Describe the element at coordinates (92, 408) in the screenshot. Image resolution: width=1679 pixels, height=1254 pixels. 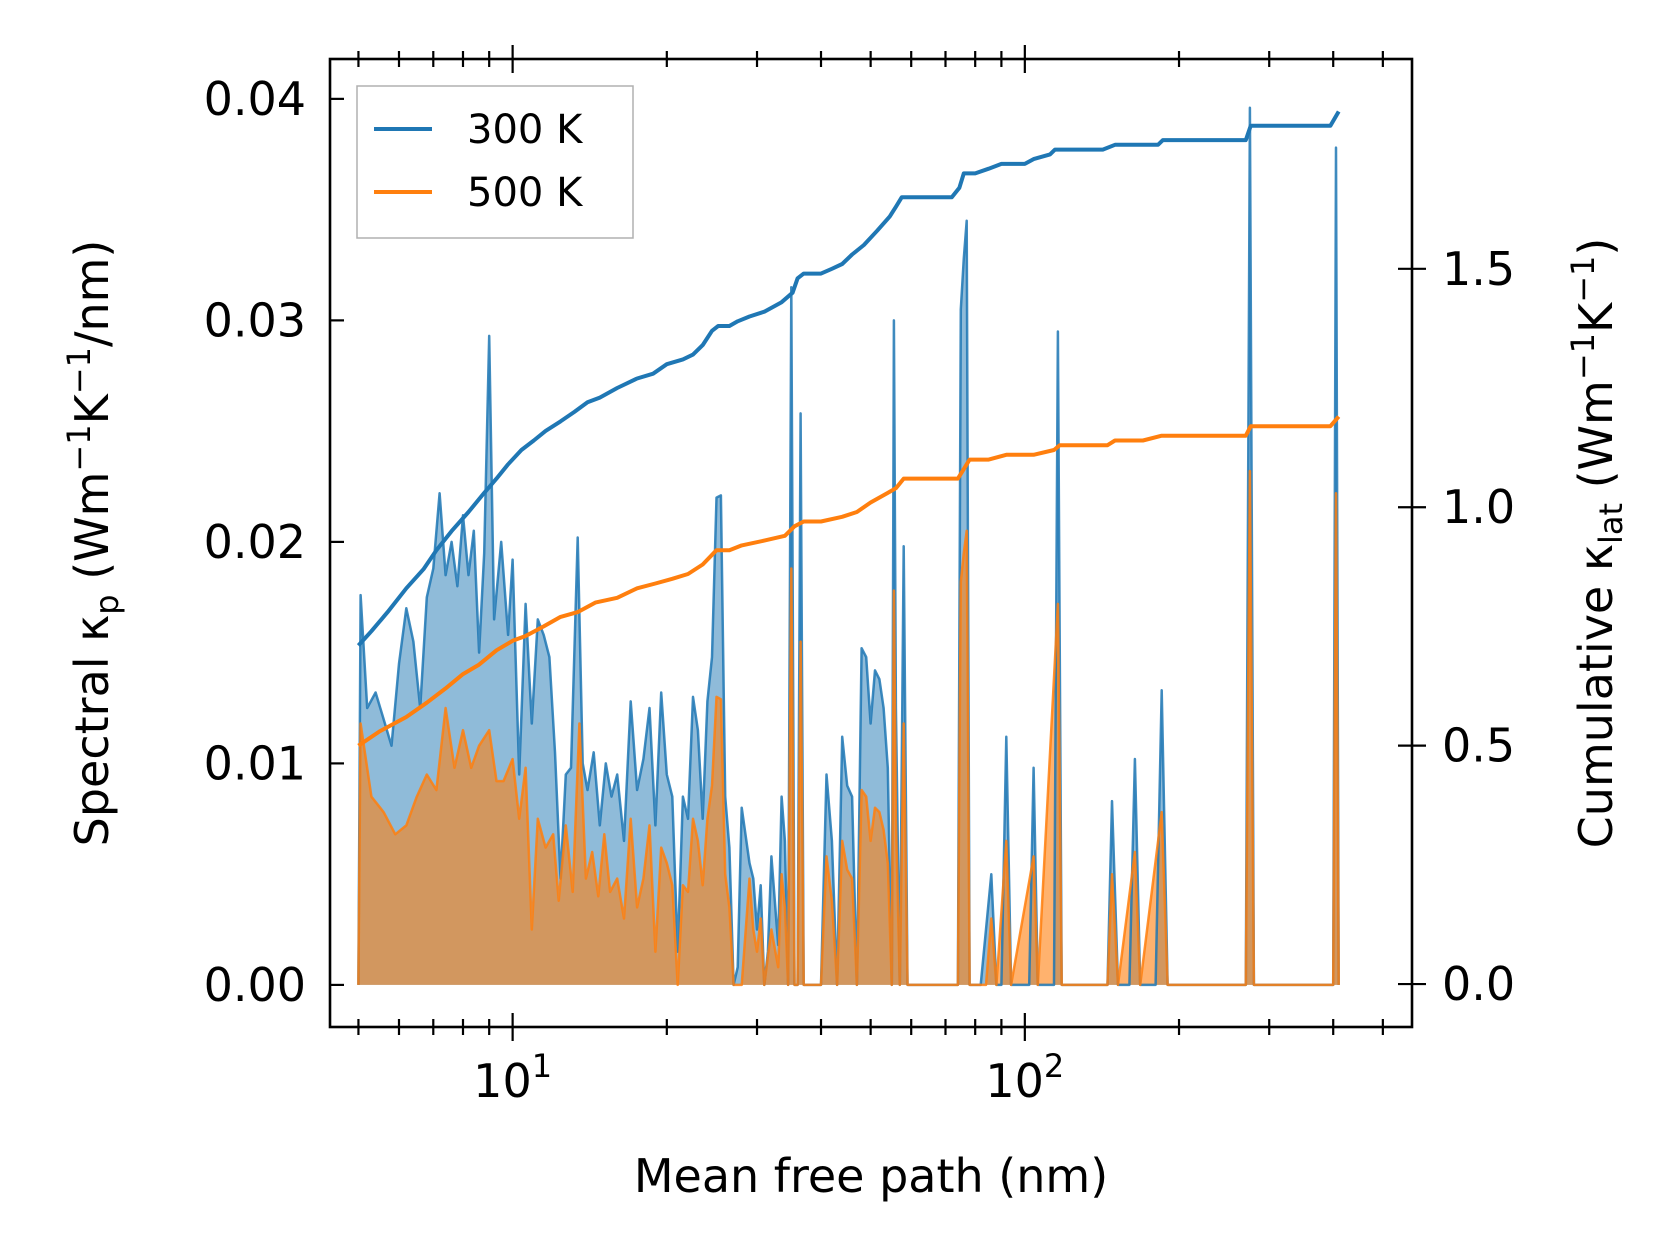
I see `left-axis-title-unit-b: K` at that location.